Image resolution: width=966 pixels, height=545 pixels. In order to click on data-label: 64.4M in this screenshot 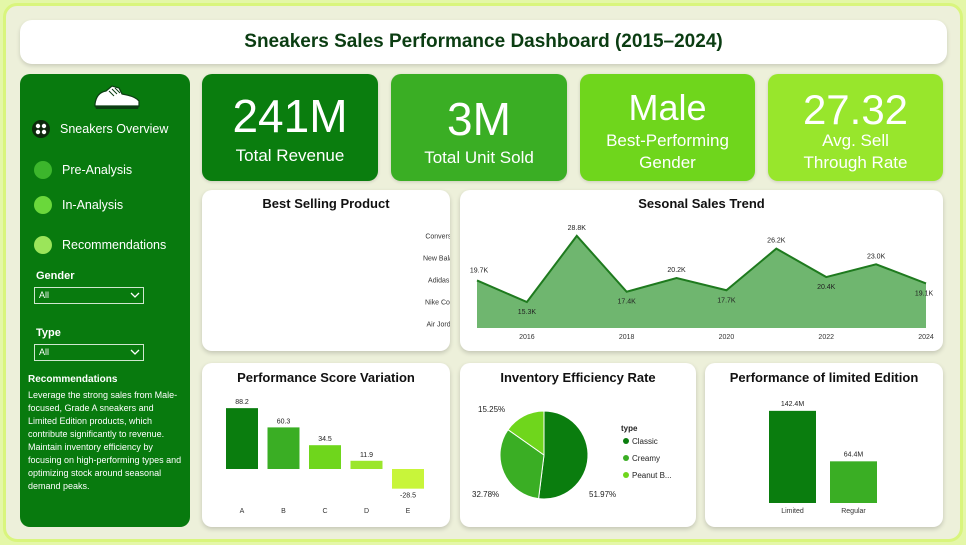, I will do `click(854, 454)`.